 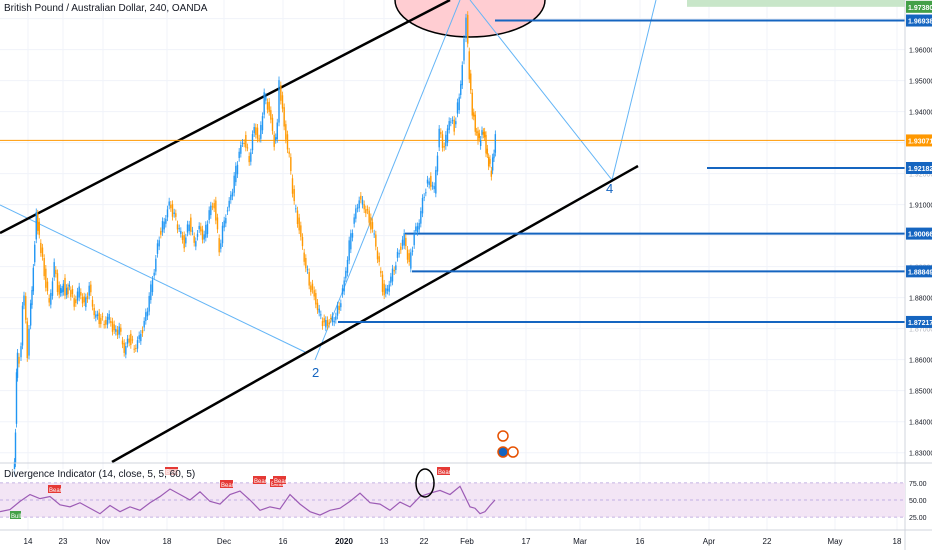 I want to click on x-tick-label: May, so click(x=834, y=541).